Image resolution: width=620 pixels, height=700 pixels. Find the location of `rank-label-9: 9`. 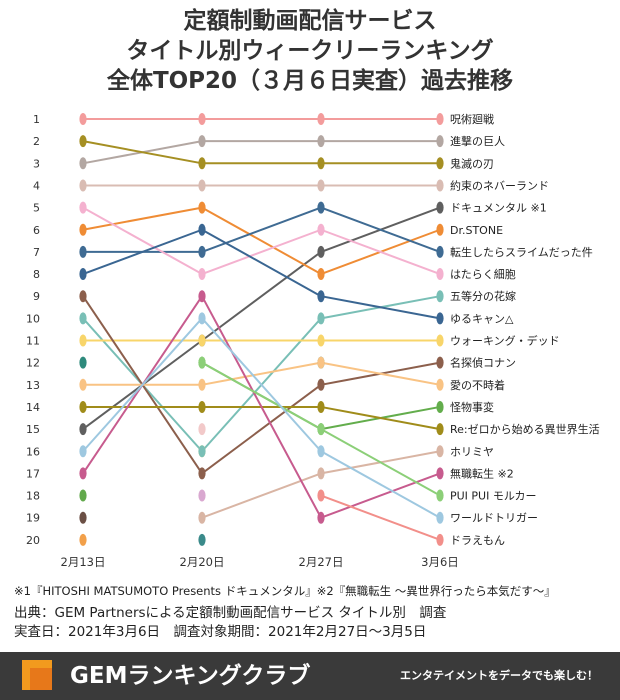

rank-label-9: 9 is located at coordinates (36, 296).